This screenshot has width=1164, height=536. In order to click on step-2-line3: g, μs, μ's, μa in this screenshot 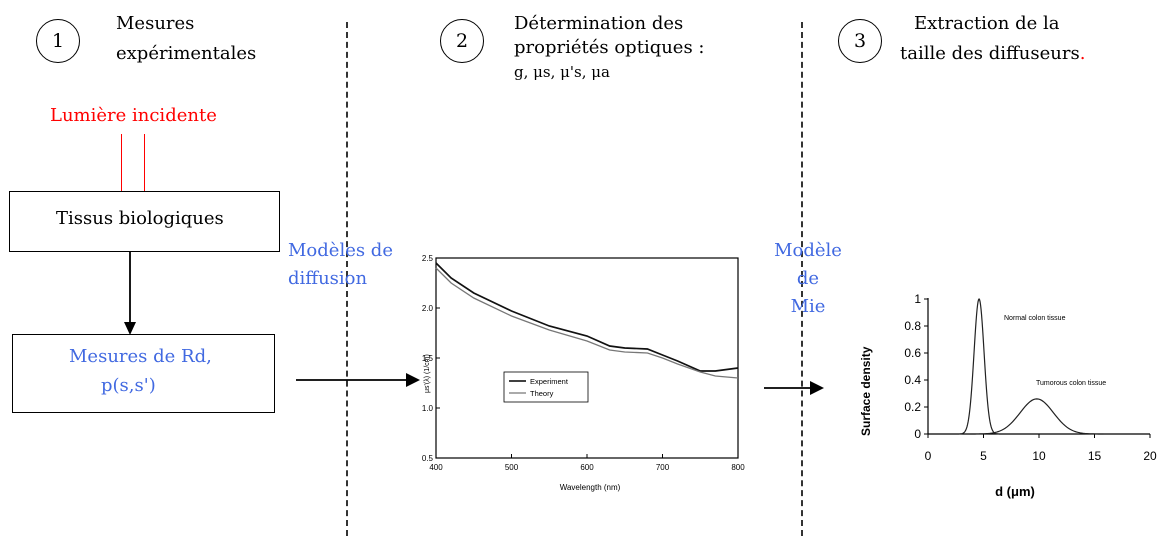, I will do `click(562, 72)`.